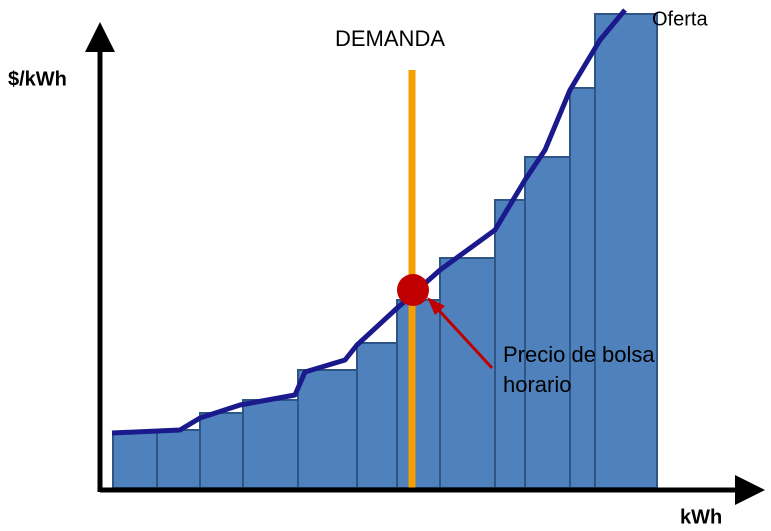 Image resolution: width=771 pixels, height=531 pixels. Describe the element at coordinates (680, 19) in the screenshot. I see `supply-label: Oferta` at that location.